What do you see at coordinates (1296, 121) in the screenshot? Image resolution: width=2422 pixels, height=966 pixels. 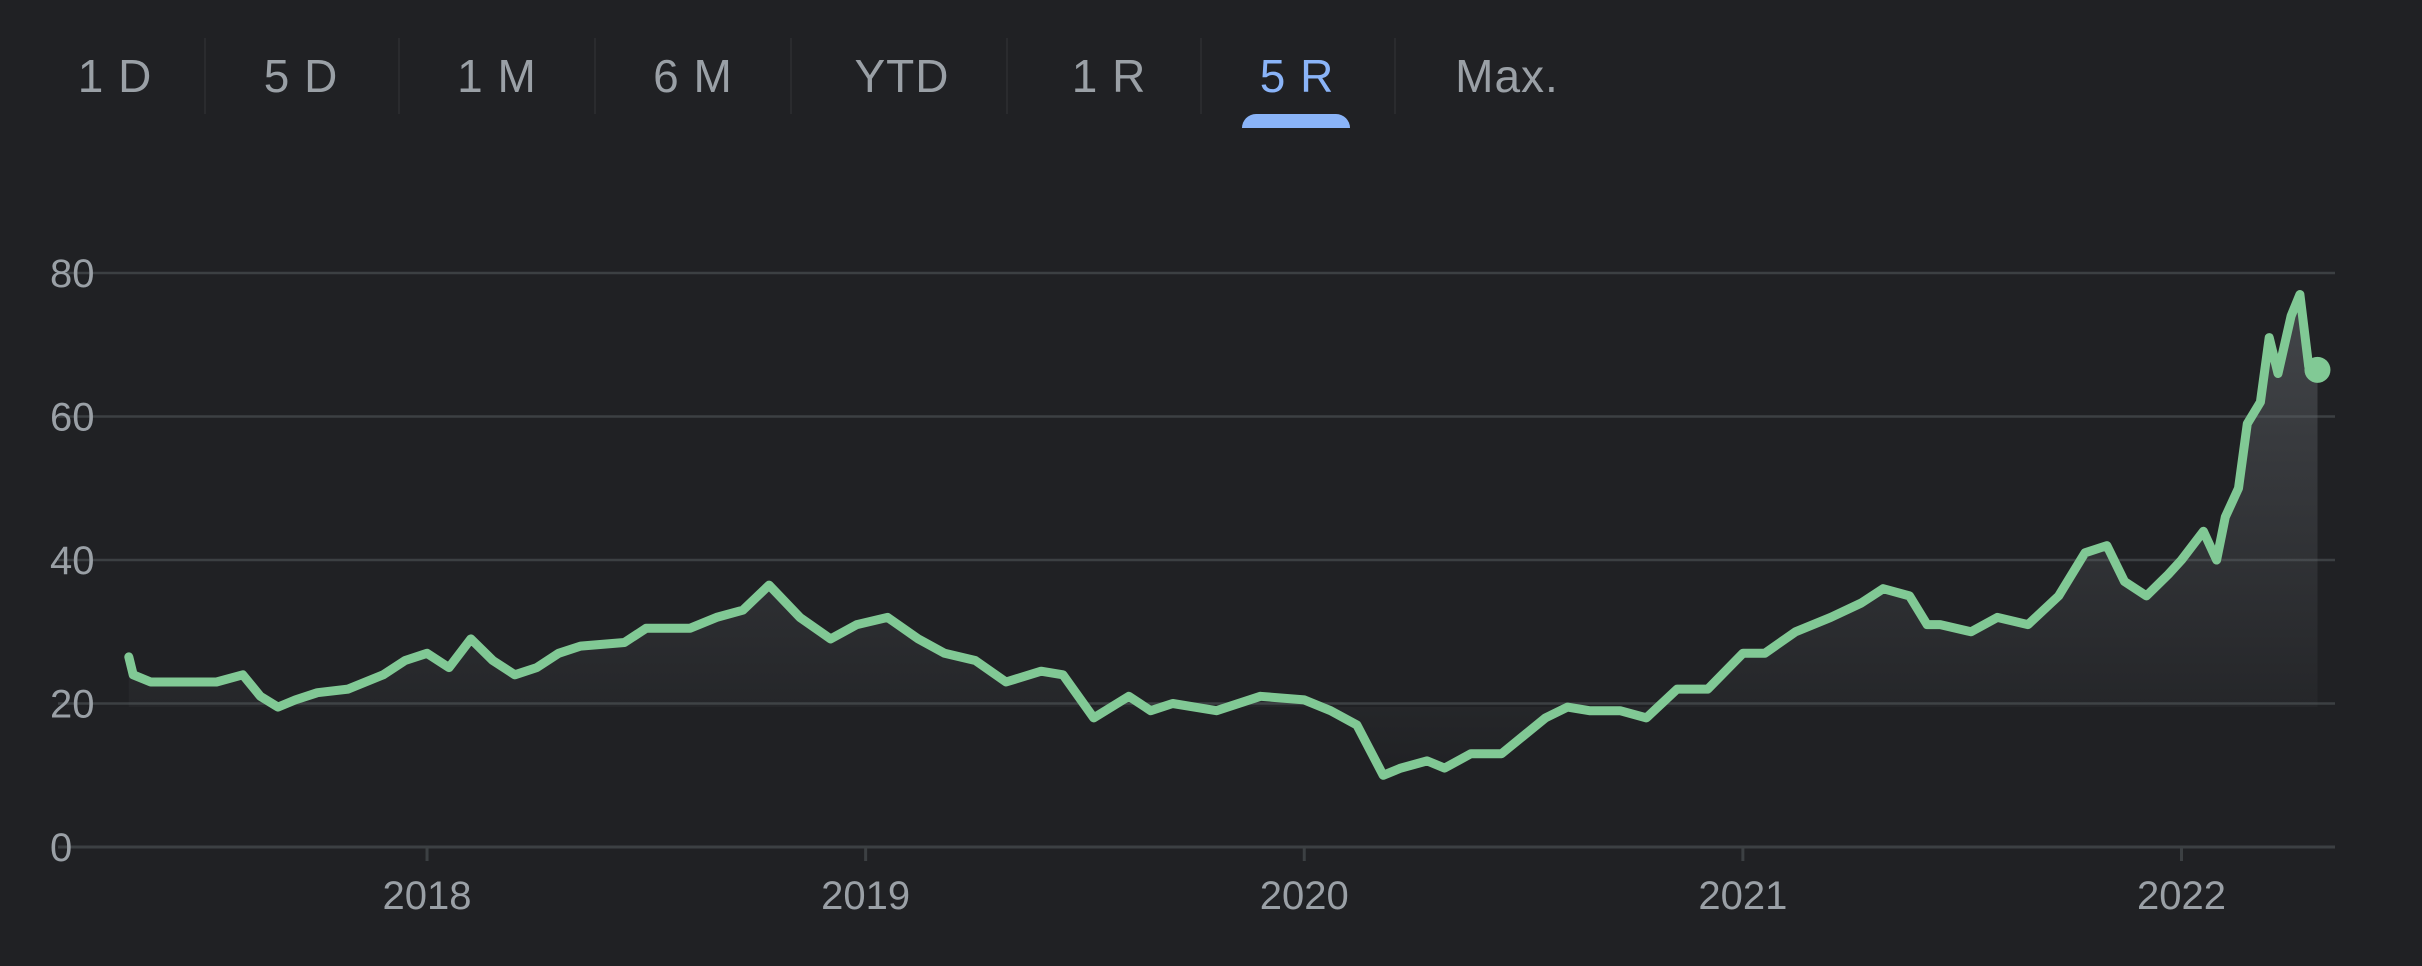 I see `active-tab-indicator` at bounding box center [1296, 121].